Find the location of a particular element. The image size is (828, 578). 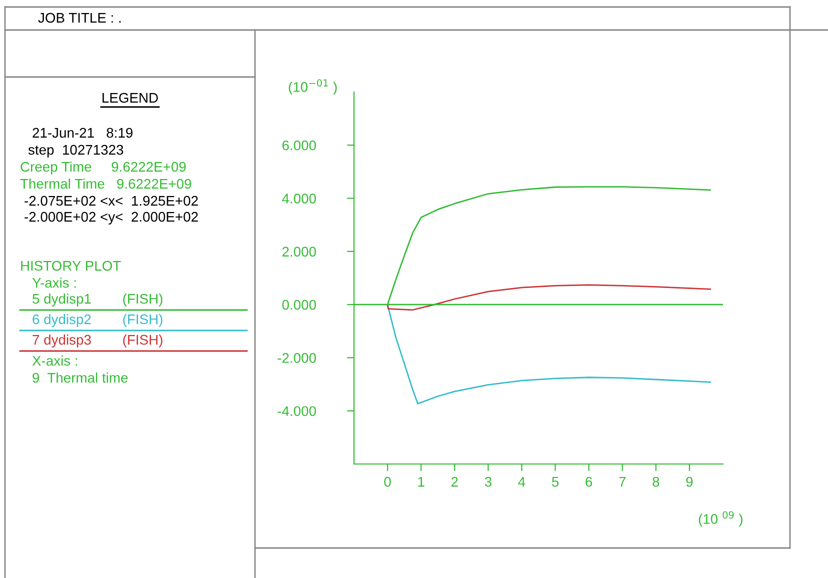

x-axis-title: (10 $^{09}$ ) is located at coordinates (720, 519).